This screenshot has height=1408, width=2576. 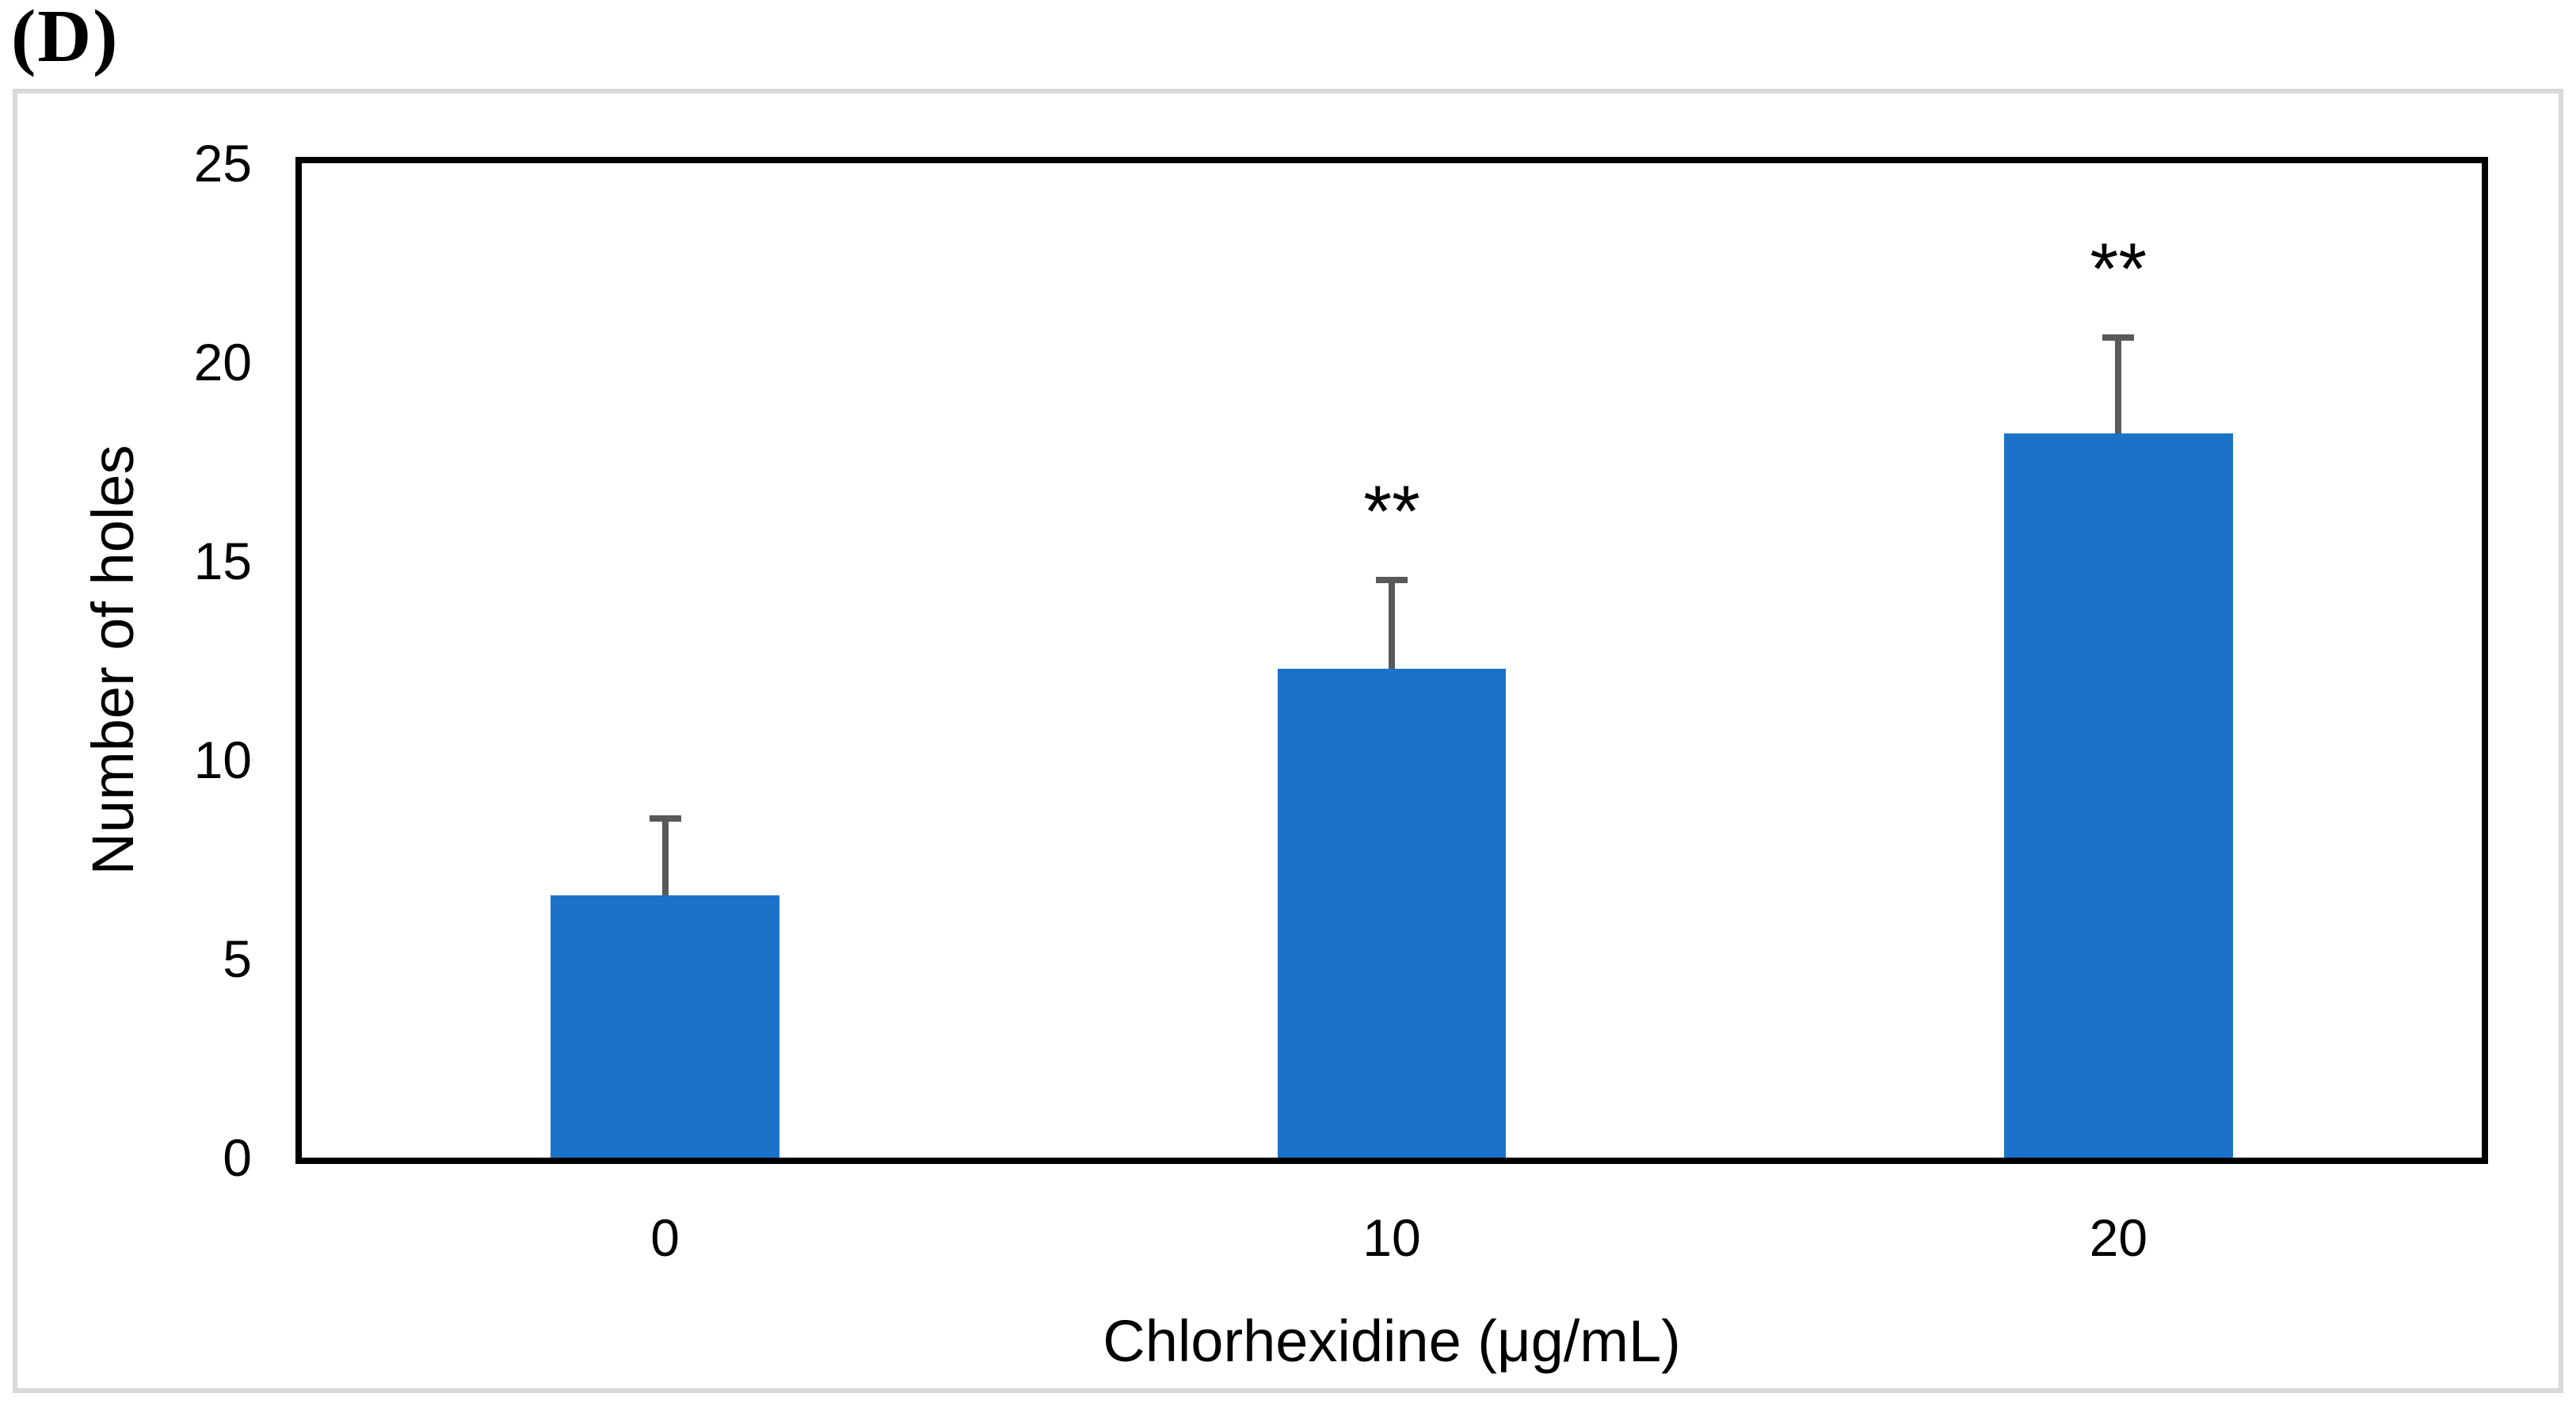 I want to click on y-tick-label: 5, so click(x=237, y=958).